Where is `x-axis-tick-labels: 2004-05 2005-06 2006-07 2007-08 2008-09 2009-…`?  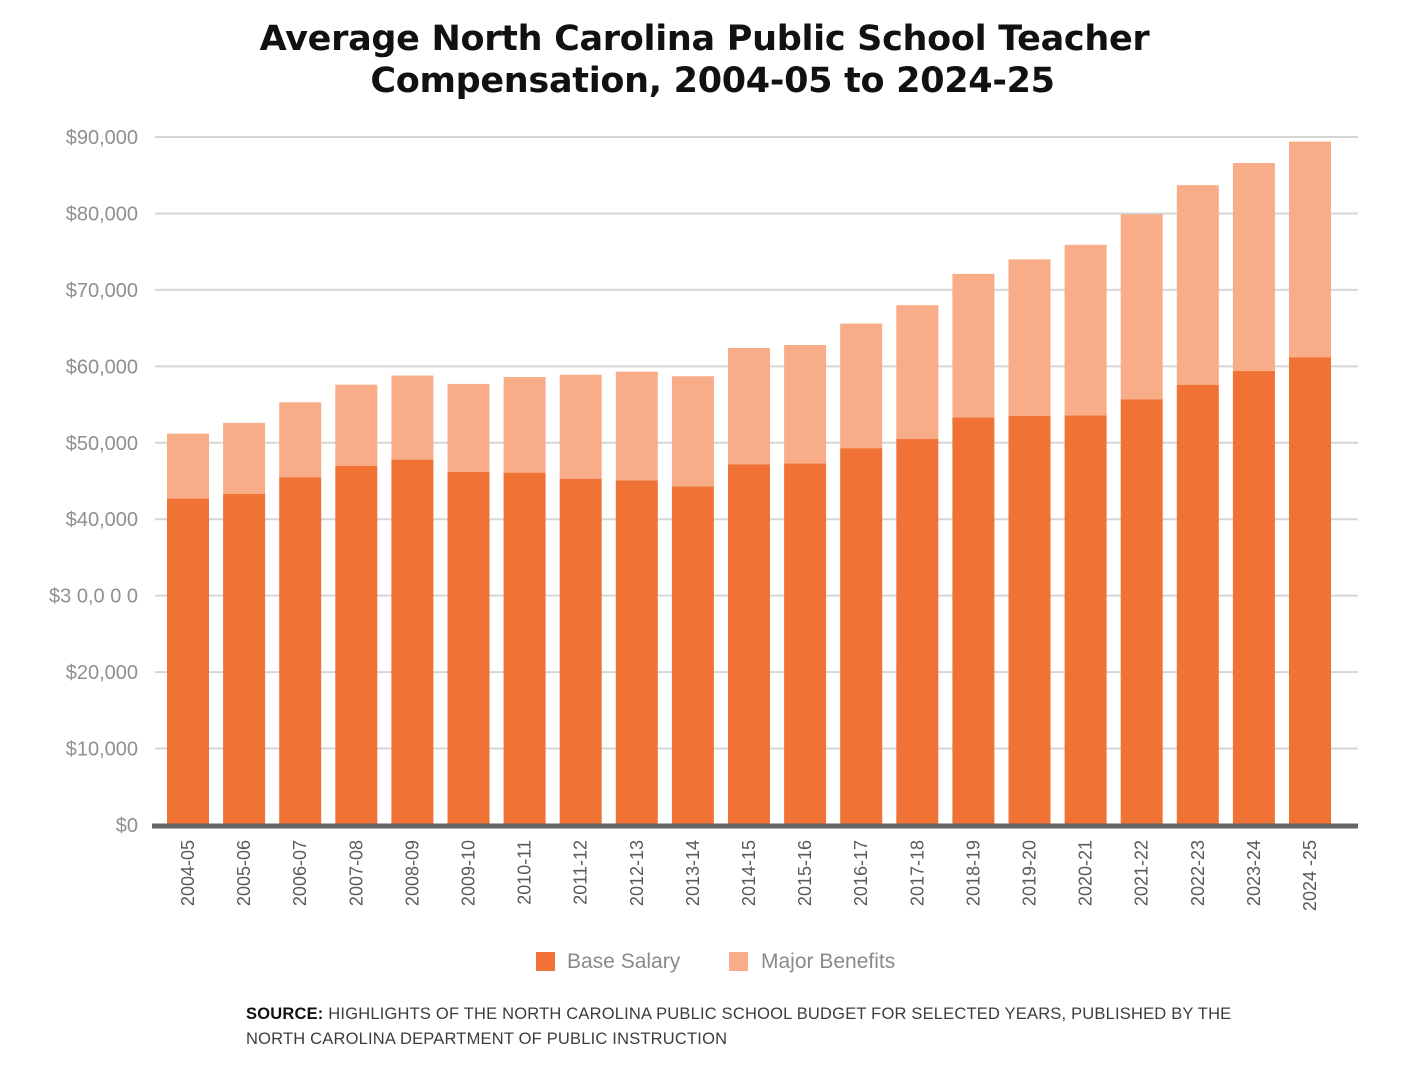 x-axis-tick-labels: 2004-05 2005-06 2006-07 2007-08 2008-09 2009-… is located at coordinates (749, 875).